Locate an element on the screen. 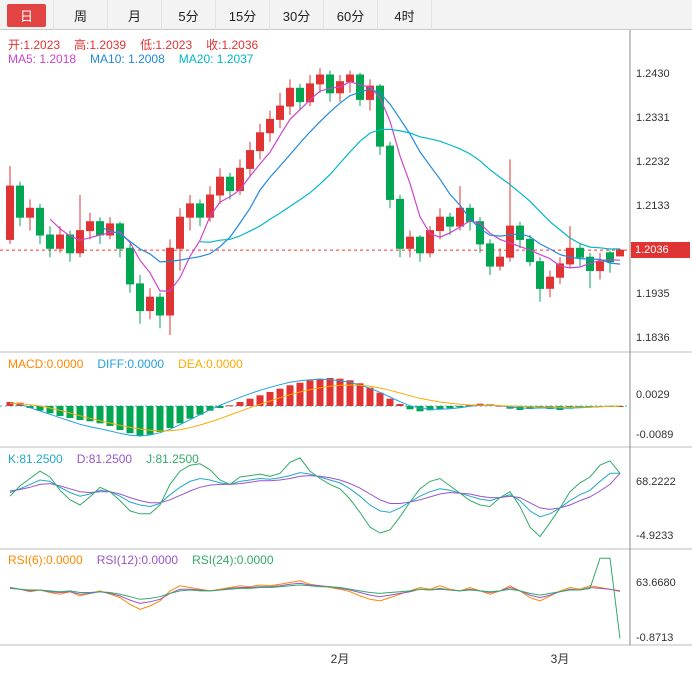  y-axis-label: -0.0089 is located at coordinates (655, 434).